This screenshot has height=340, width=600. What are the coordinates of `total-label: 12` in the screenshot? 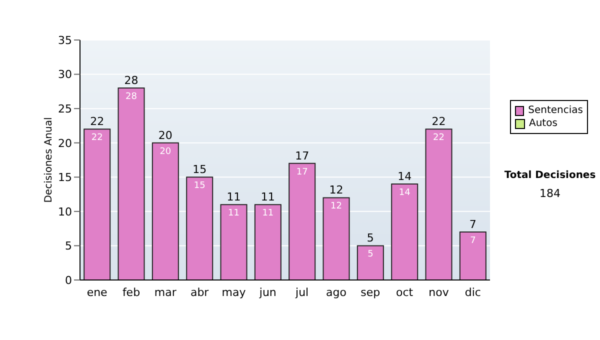 It's located at (336, 190).